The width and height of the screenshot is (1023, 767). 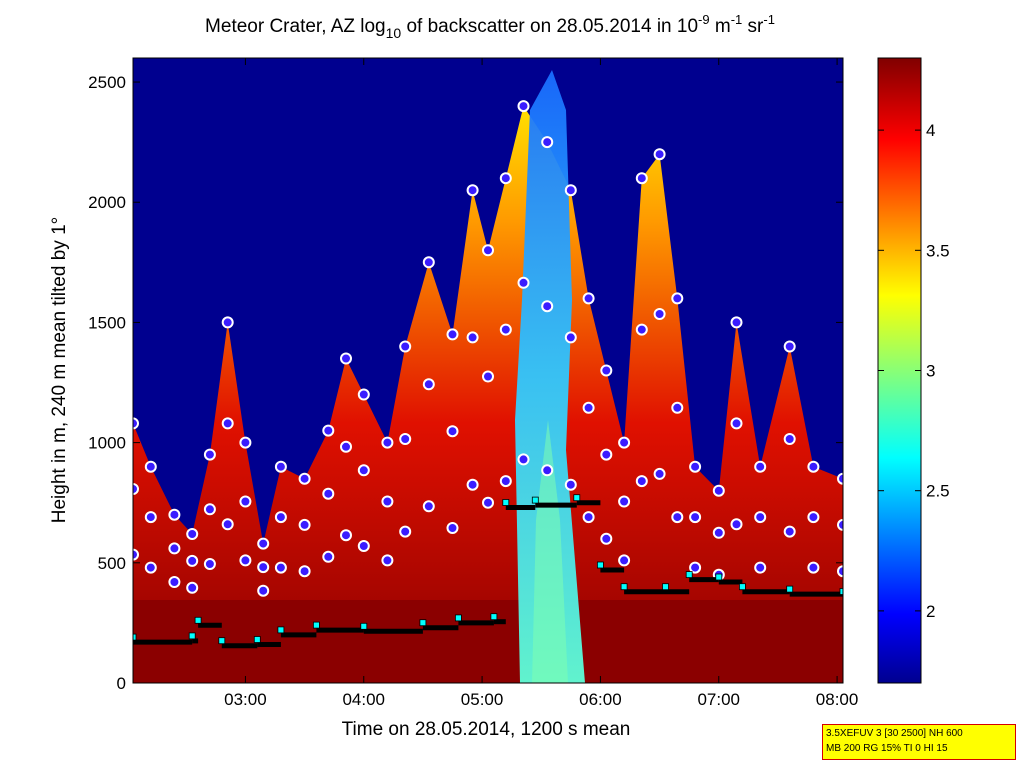 I want to click on colorbar-tick-label: 2.5, so click(x=938, y=491).